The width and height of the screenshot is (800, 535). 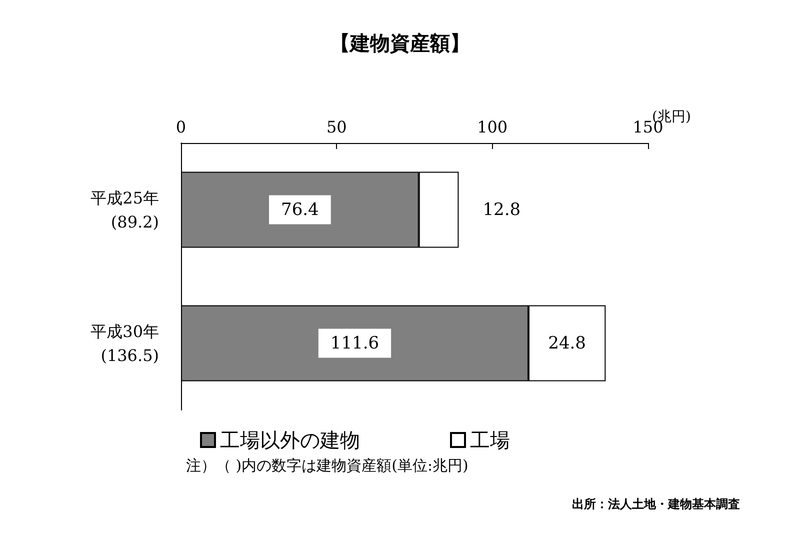 What do you see at coordinates (567, 343) in the screenshot?
I see `data-label: 24.8` at bounding box center [567, 343].